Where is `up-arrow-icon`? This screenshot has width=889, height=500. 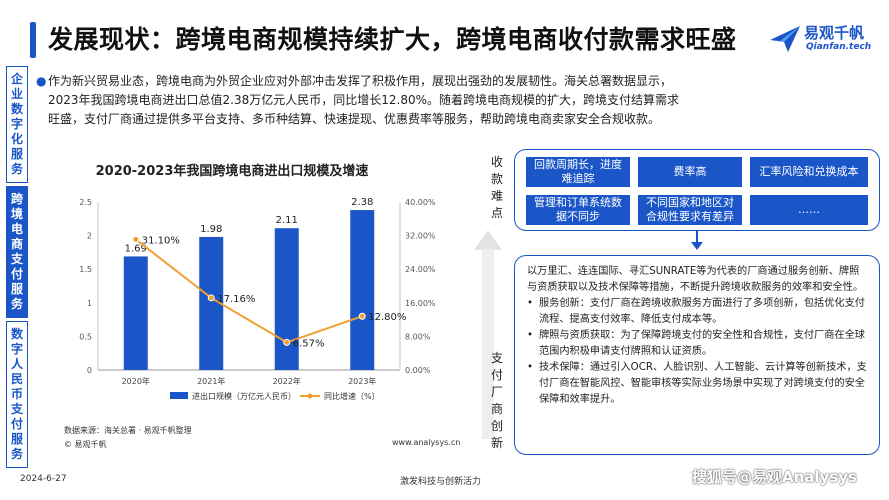
up-arrow-icon is located at coordinates (488, 240).